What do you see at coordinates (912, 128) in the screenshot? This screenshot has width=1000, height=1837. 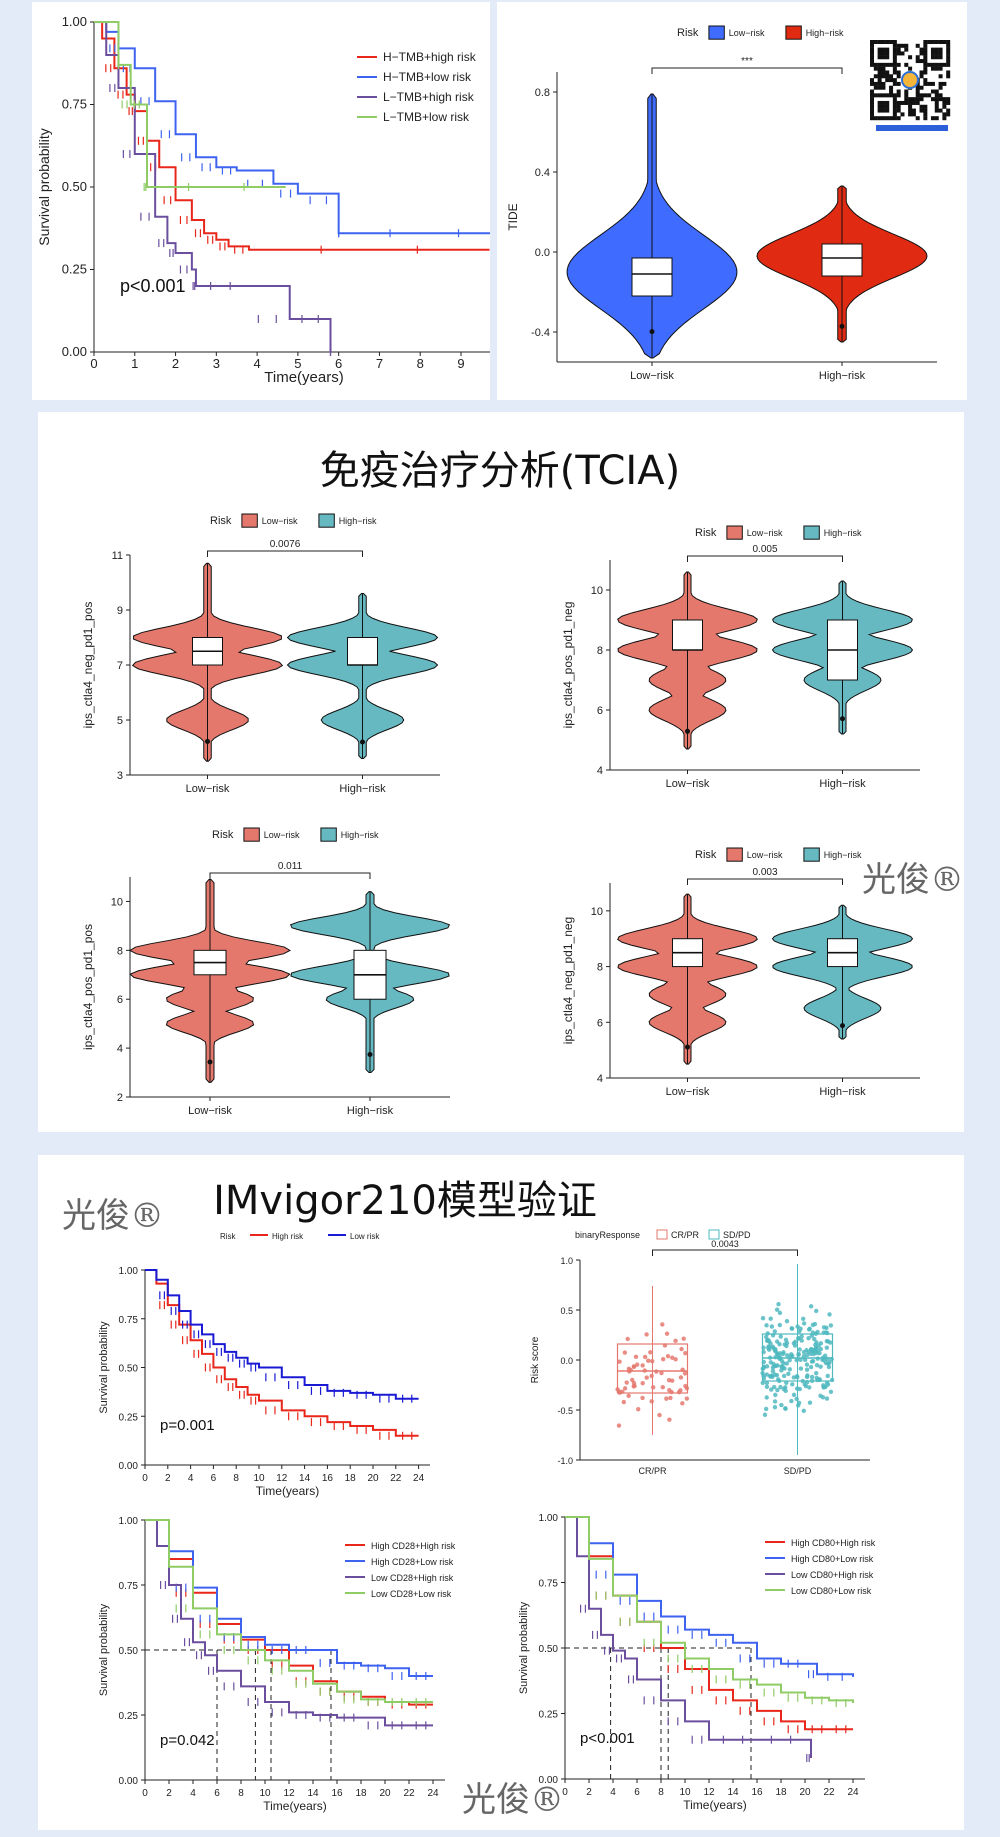 I see `qr-caption-bar` at bounding box center [912, 128].